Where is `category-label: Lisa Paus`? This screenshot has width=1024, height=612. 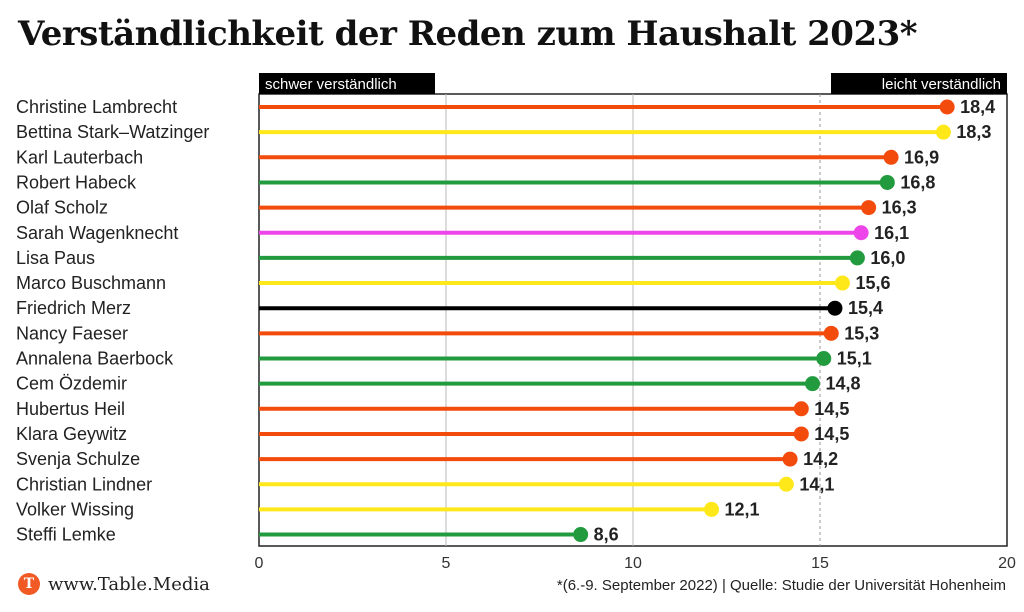
category-label: Lisa Paus is located at coordinates (55, 258).